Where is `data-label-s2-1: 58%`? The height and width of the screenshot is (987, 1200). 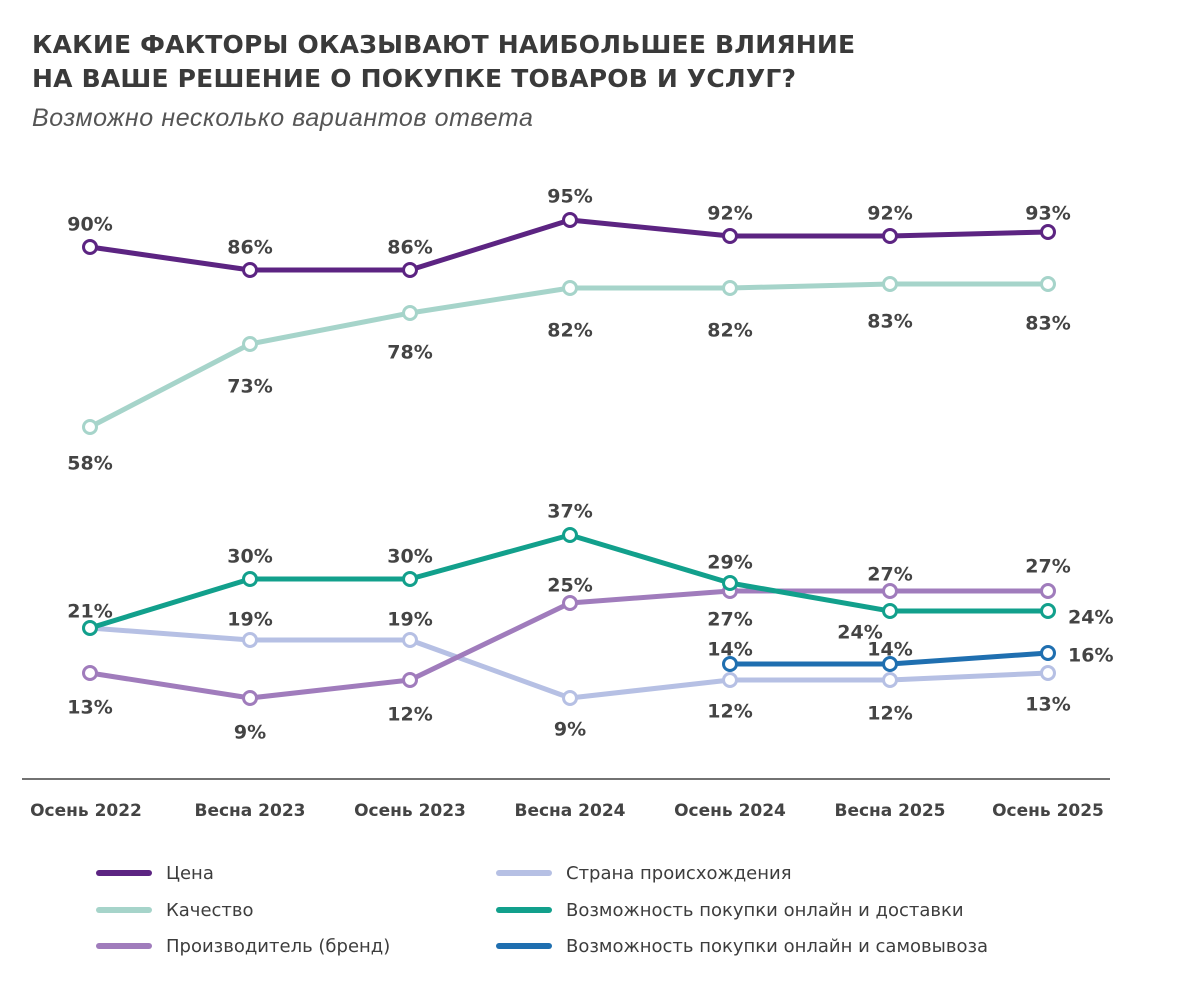
data-label-s2-1: 58% is located at coordinates (89, 464).